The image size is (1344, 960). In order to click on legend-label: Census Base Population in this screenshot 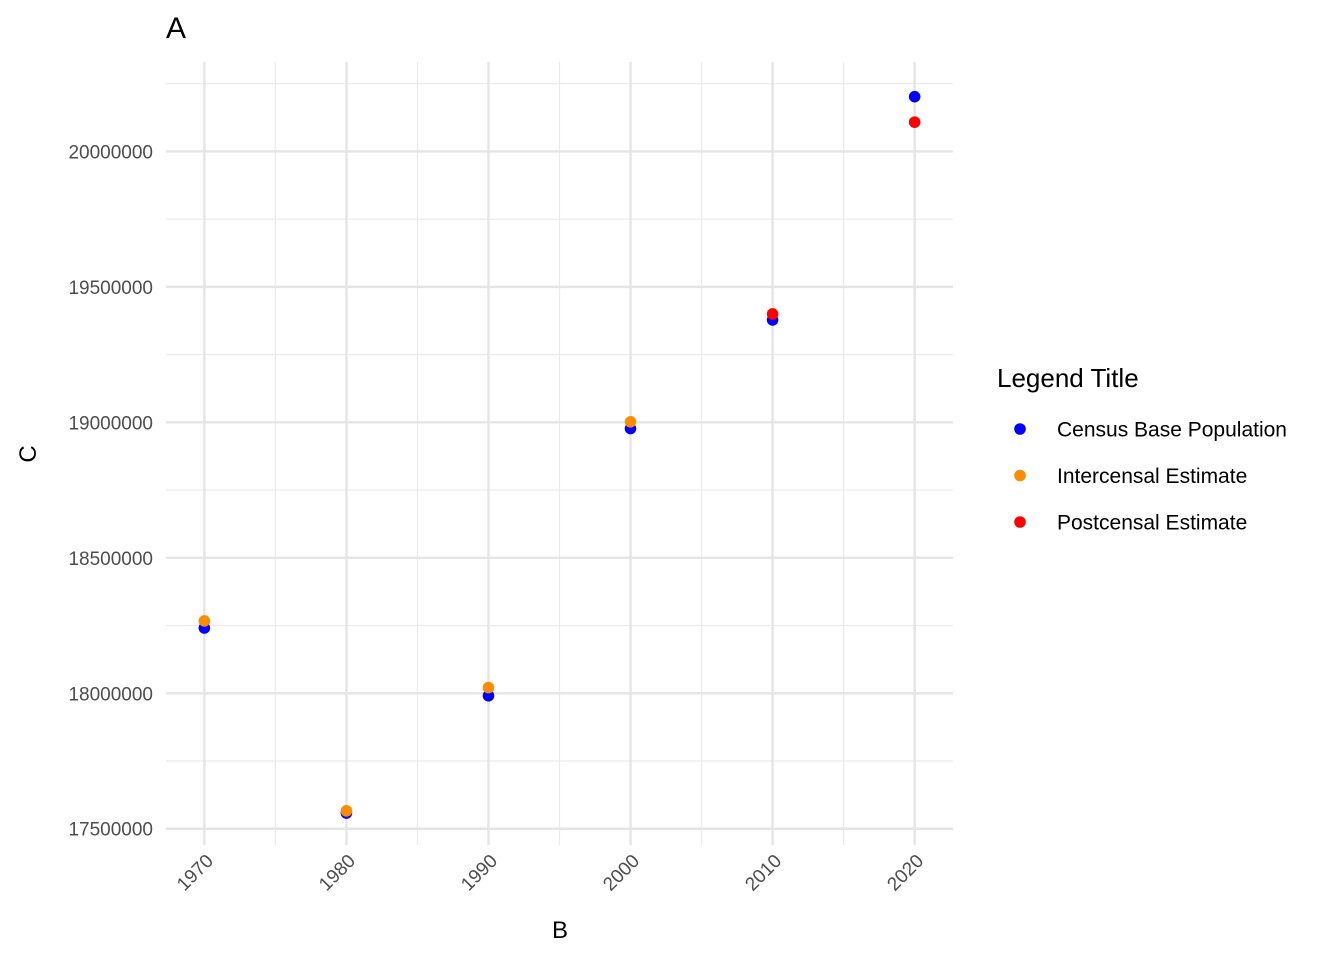, I will do `click(1172, 430)`.